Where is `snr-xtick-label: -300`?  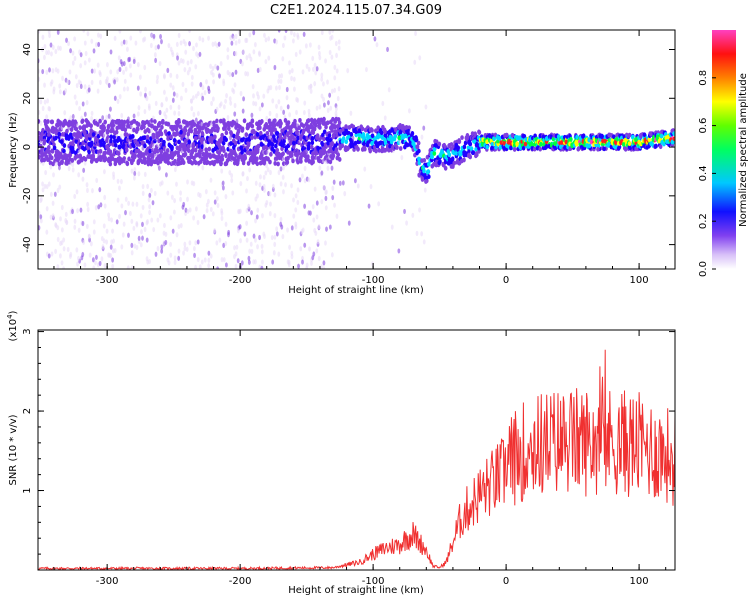
snr-xtick-label: -300 is located at coordinates (107, 581).